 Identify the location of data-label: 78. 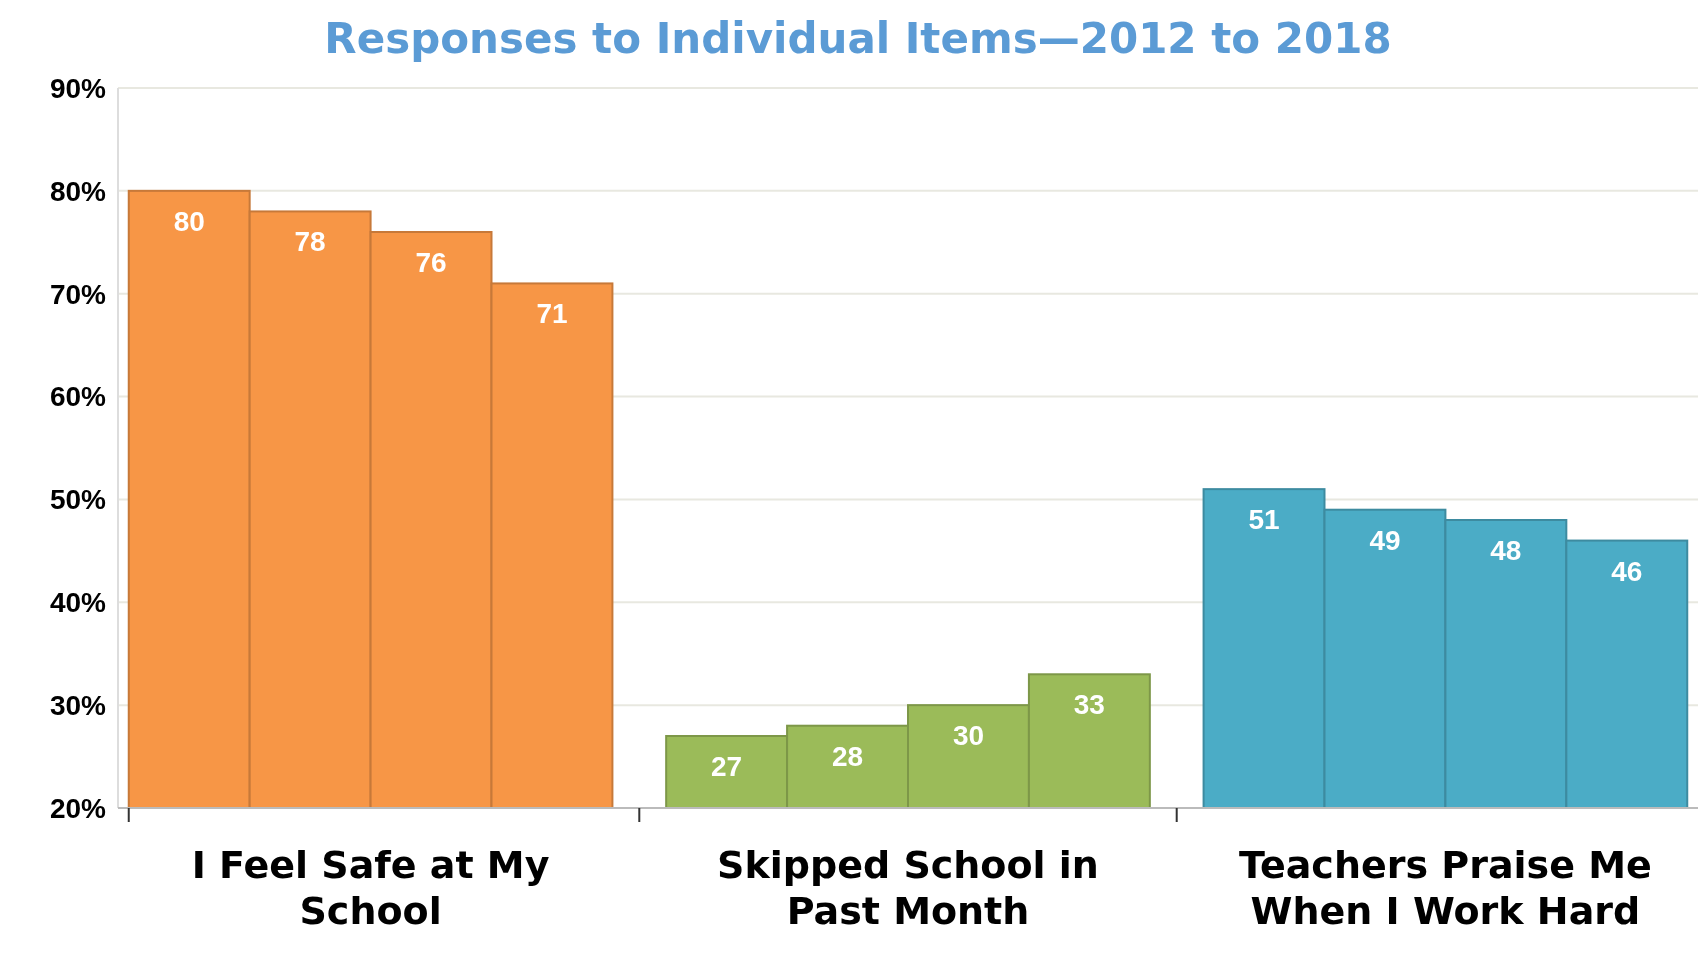
(310, 242).